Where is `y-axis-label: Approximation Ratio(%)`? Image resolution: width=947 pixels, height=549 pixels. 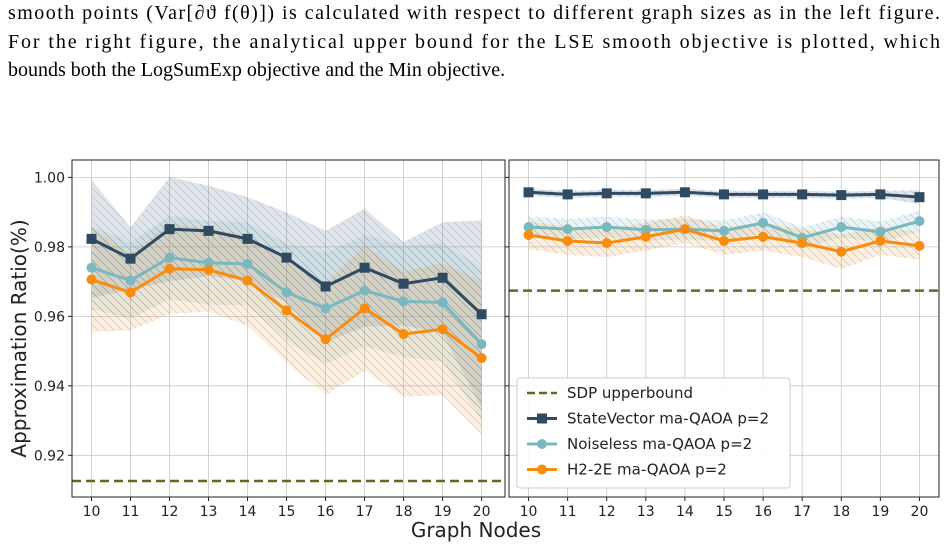 y-axis-label: Approximation Ratio(%) is located at coordinates (19, 338).